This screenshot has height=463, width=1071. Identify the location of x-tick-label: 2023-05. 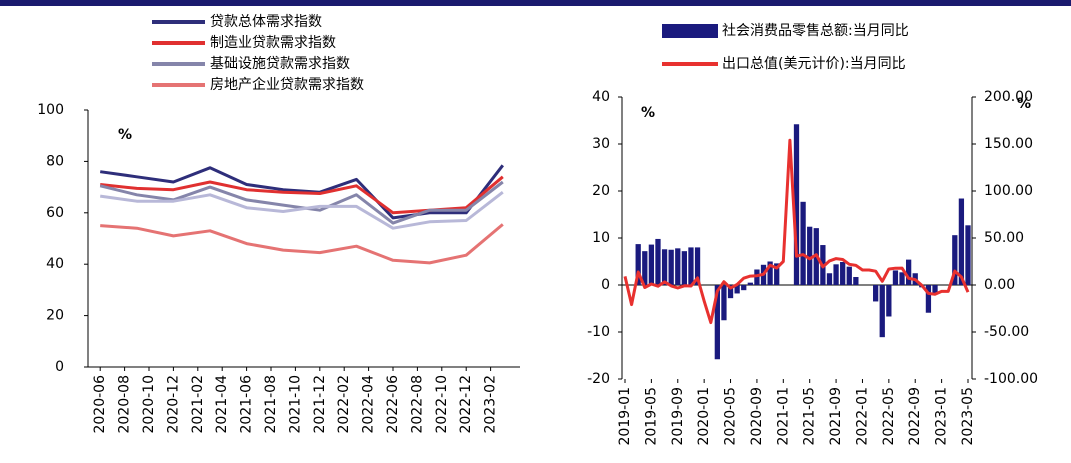
(968, 416).